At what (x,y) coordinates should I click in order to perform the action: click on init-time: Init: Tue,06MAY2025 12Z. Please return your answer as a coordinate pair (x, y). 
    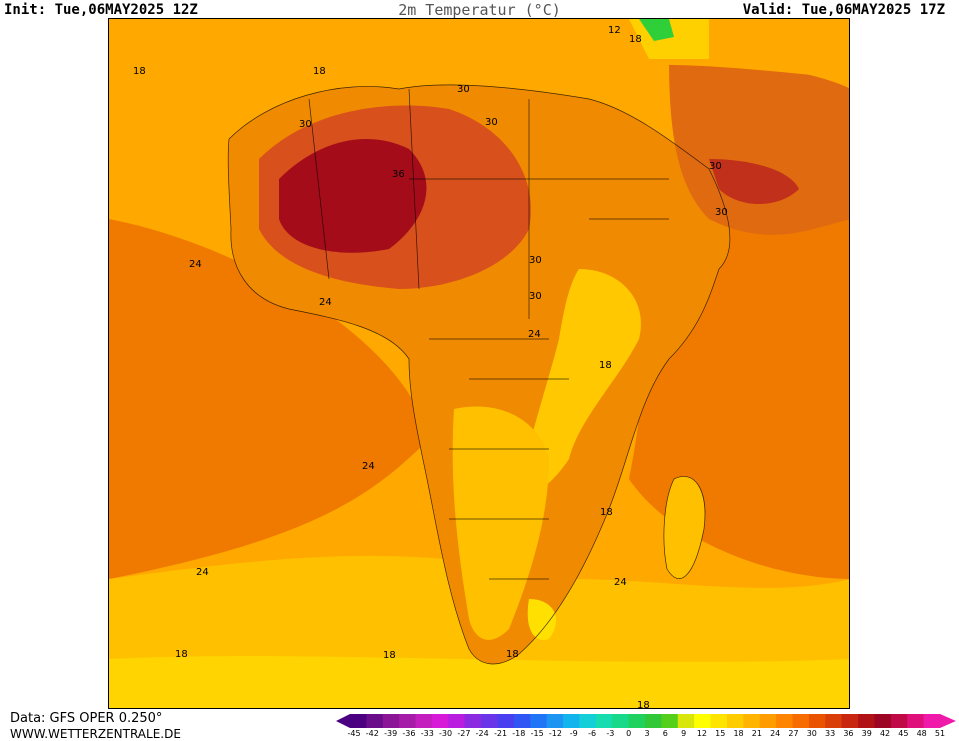
    Looking at the image, I should click on (101, 10).